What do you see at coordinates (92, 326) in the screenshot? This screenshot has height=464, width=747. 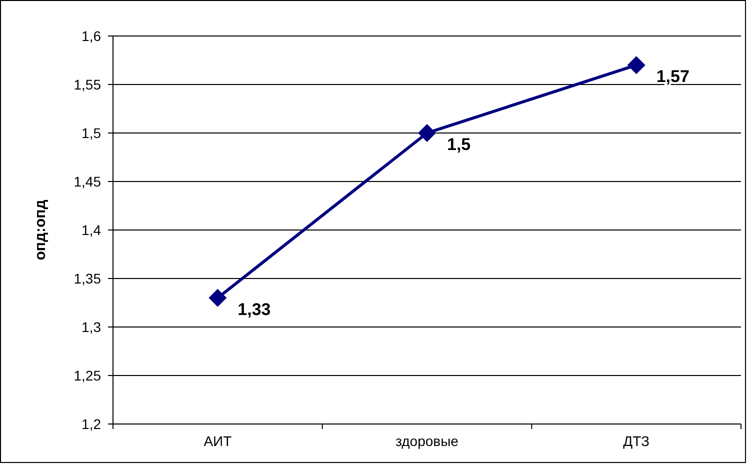 I see `y-tick-label: 1,3` at bounding box center [92, 326].